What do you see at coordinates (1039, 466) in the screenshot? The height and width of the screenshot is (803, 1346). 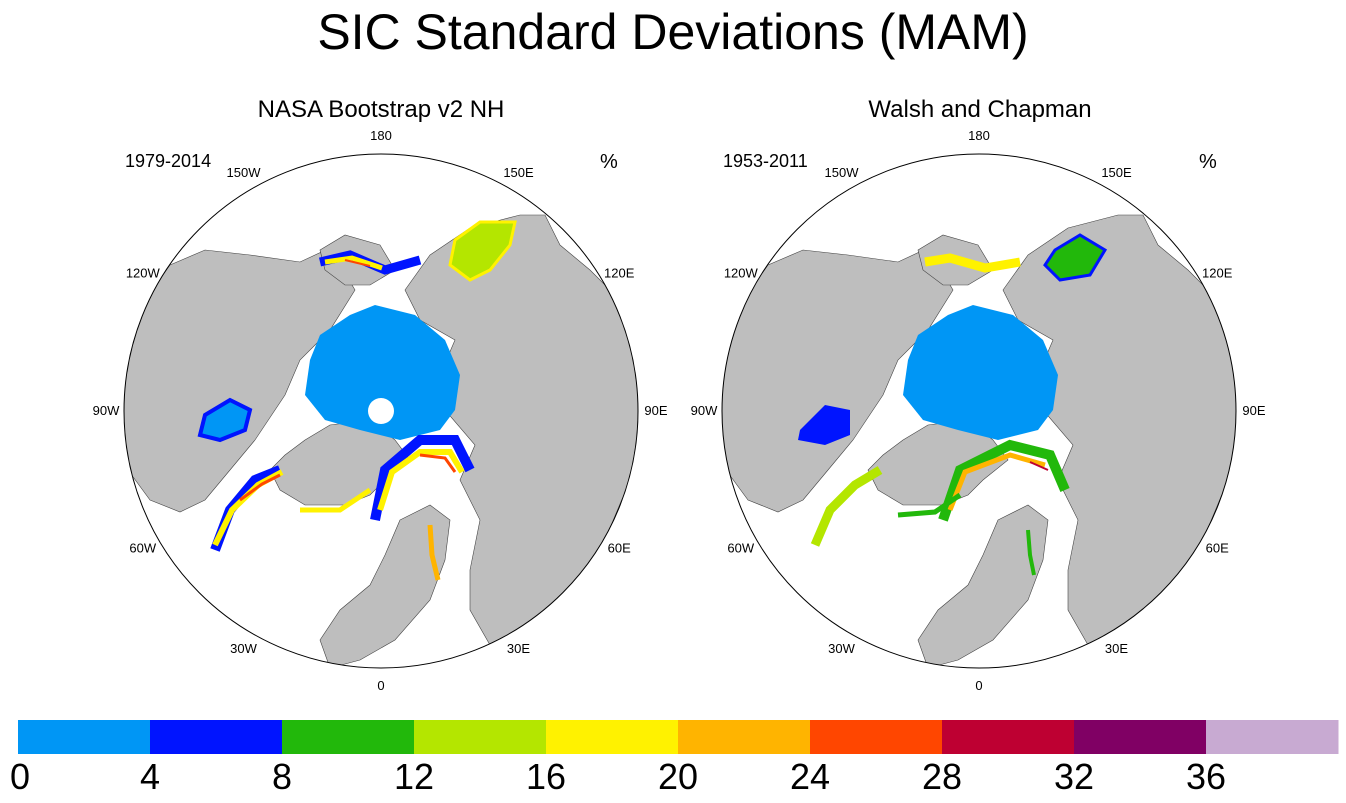 I see `ice-barents-core-r` at bounding box center [1039, 466].